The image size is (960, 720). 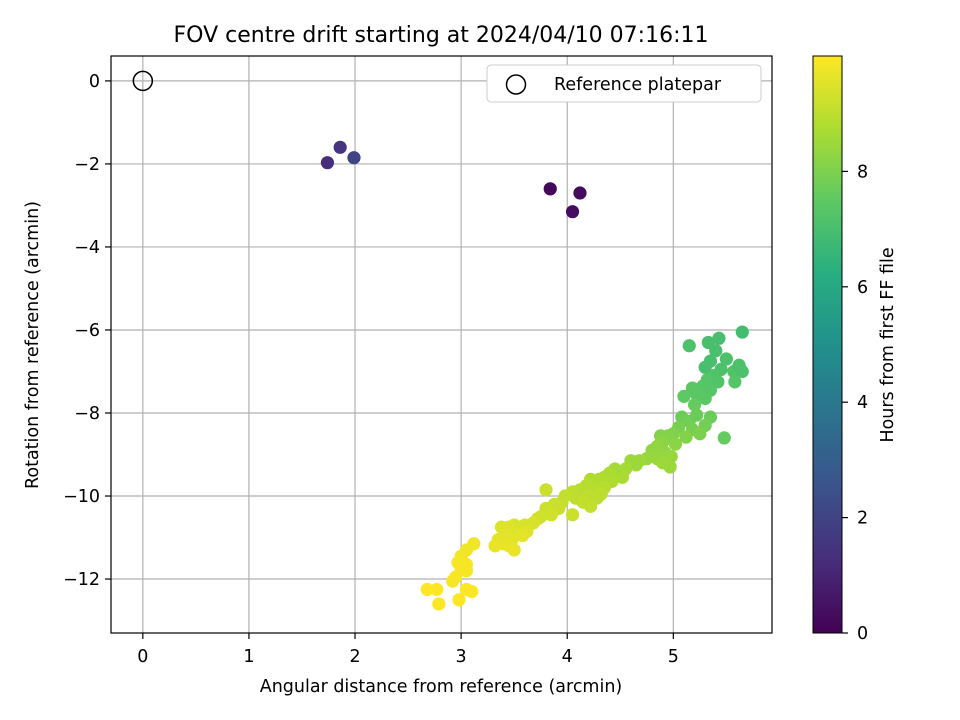 What do you see at coordinates (142, 657) in the screenshot?
I see `x-tick-label: 0` at bounding box center [142, 657].